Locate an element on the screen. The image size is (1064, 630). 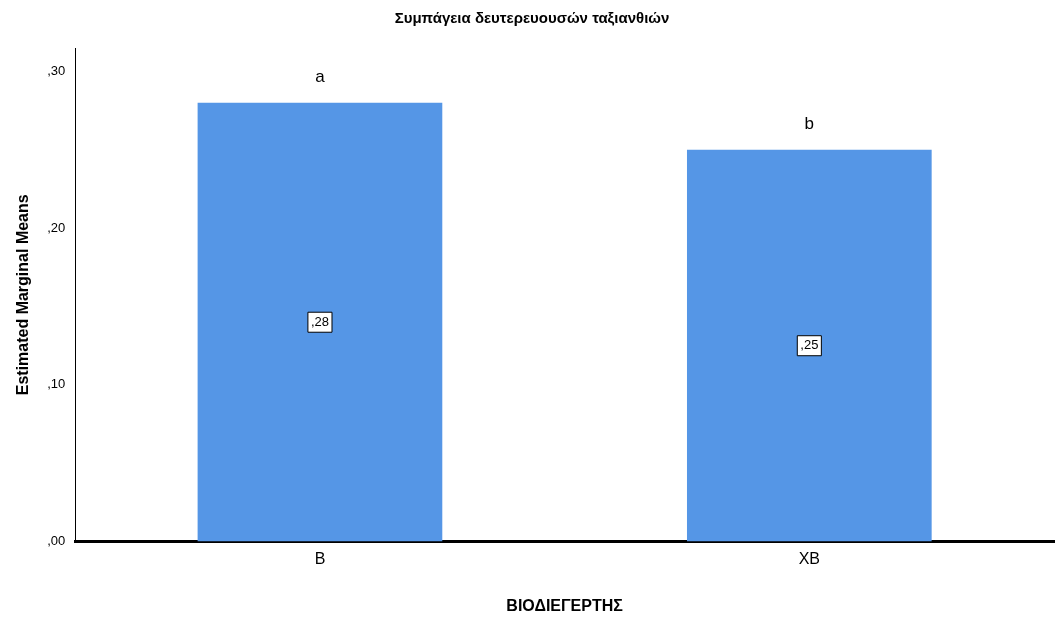
x-axis-title: ΒΙΟΔΙΕΓΕΡΤΗΣ is located at coordinates (565, 605).